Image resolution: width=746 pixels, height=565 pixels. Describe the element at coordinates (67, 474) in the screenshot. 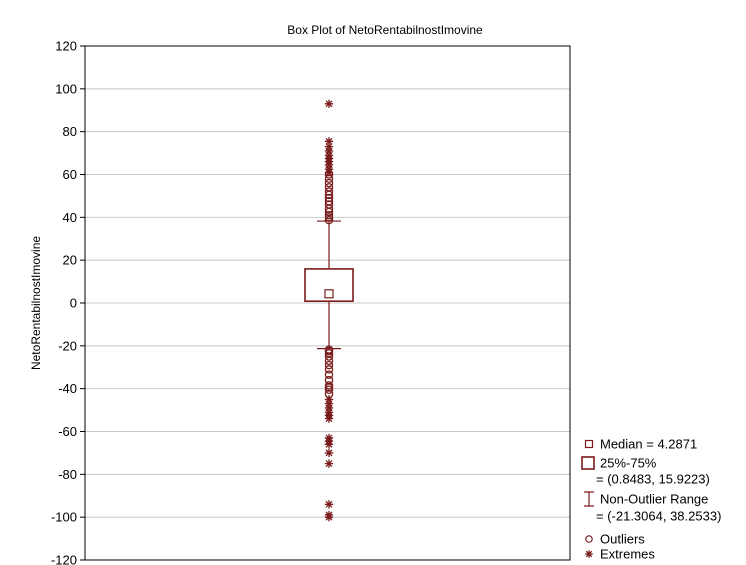

I see `y-tick-label: -80` at that location.